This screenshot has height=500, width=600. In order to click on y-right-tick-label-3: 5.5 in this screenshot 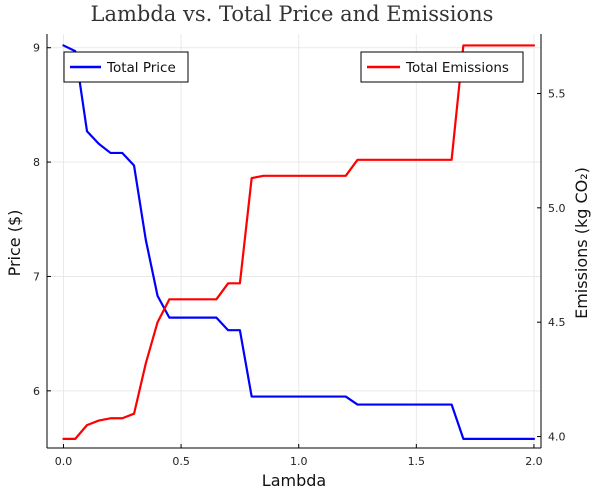, I will do `click(557, 93)`.